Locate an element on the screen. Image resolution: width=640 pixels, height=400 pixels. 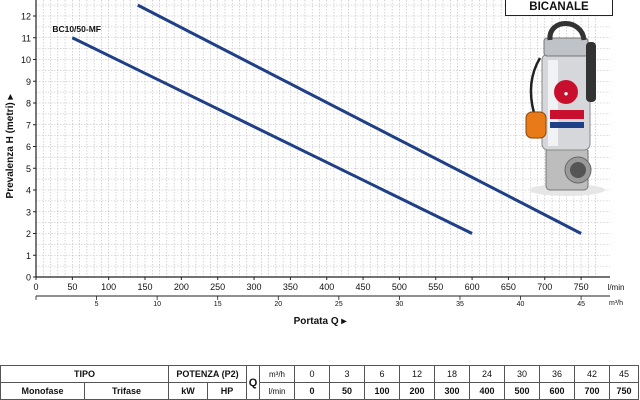
x-tick-label: 550 is located at coordinates (435, 287).